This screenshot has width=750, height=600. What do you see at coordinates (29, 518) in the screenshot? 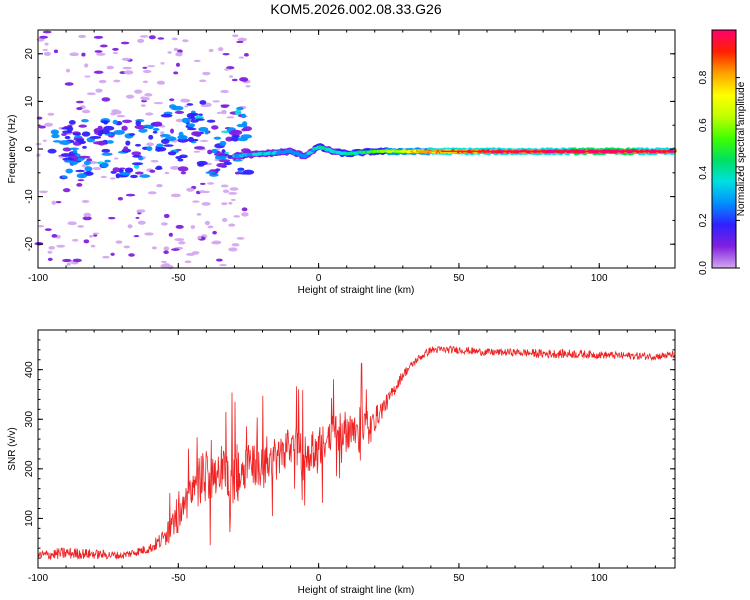
I see `y-tick-label: 100` at bounding box center [29, 518].